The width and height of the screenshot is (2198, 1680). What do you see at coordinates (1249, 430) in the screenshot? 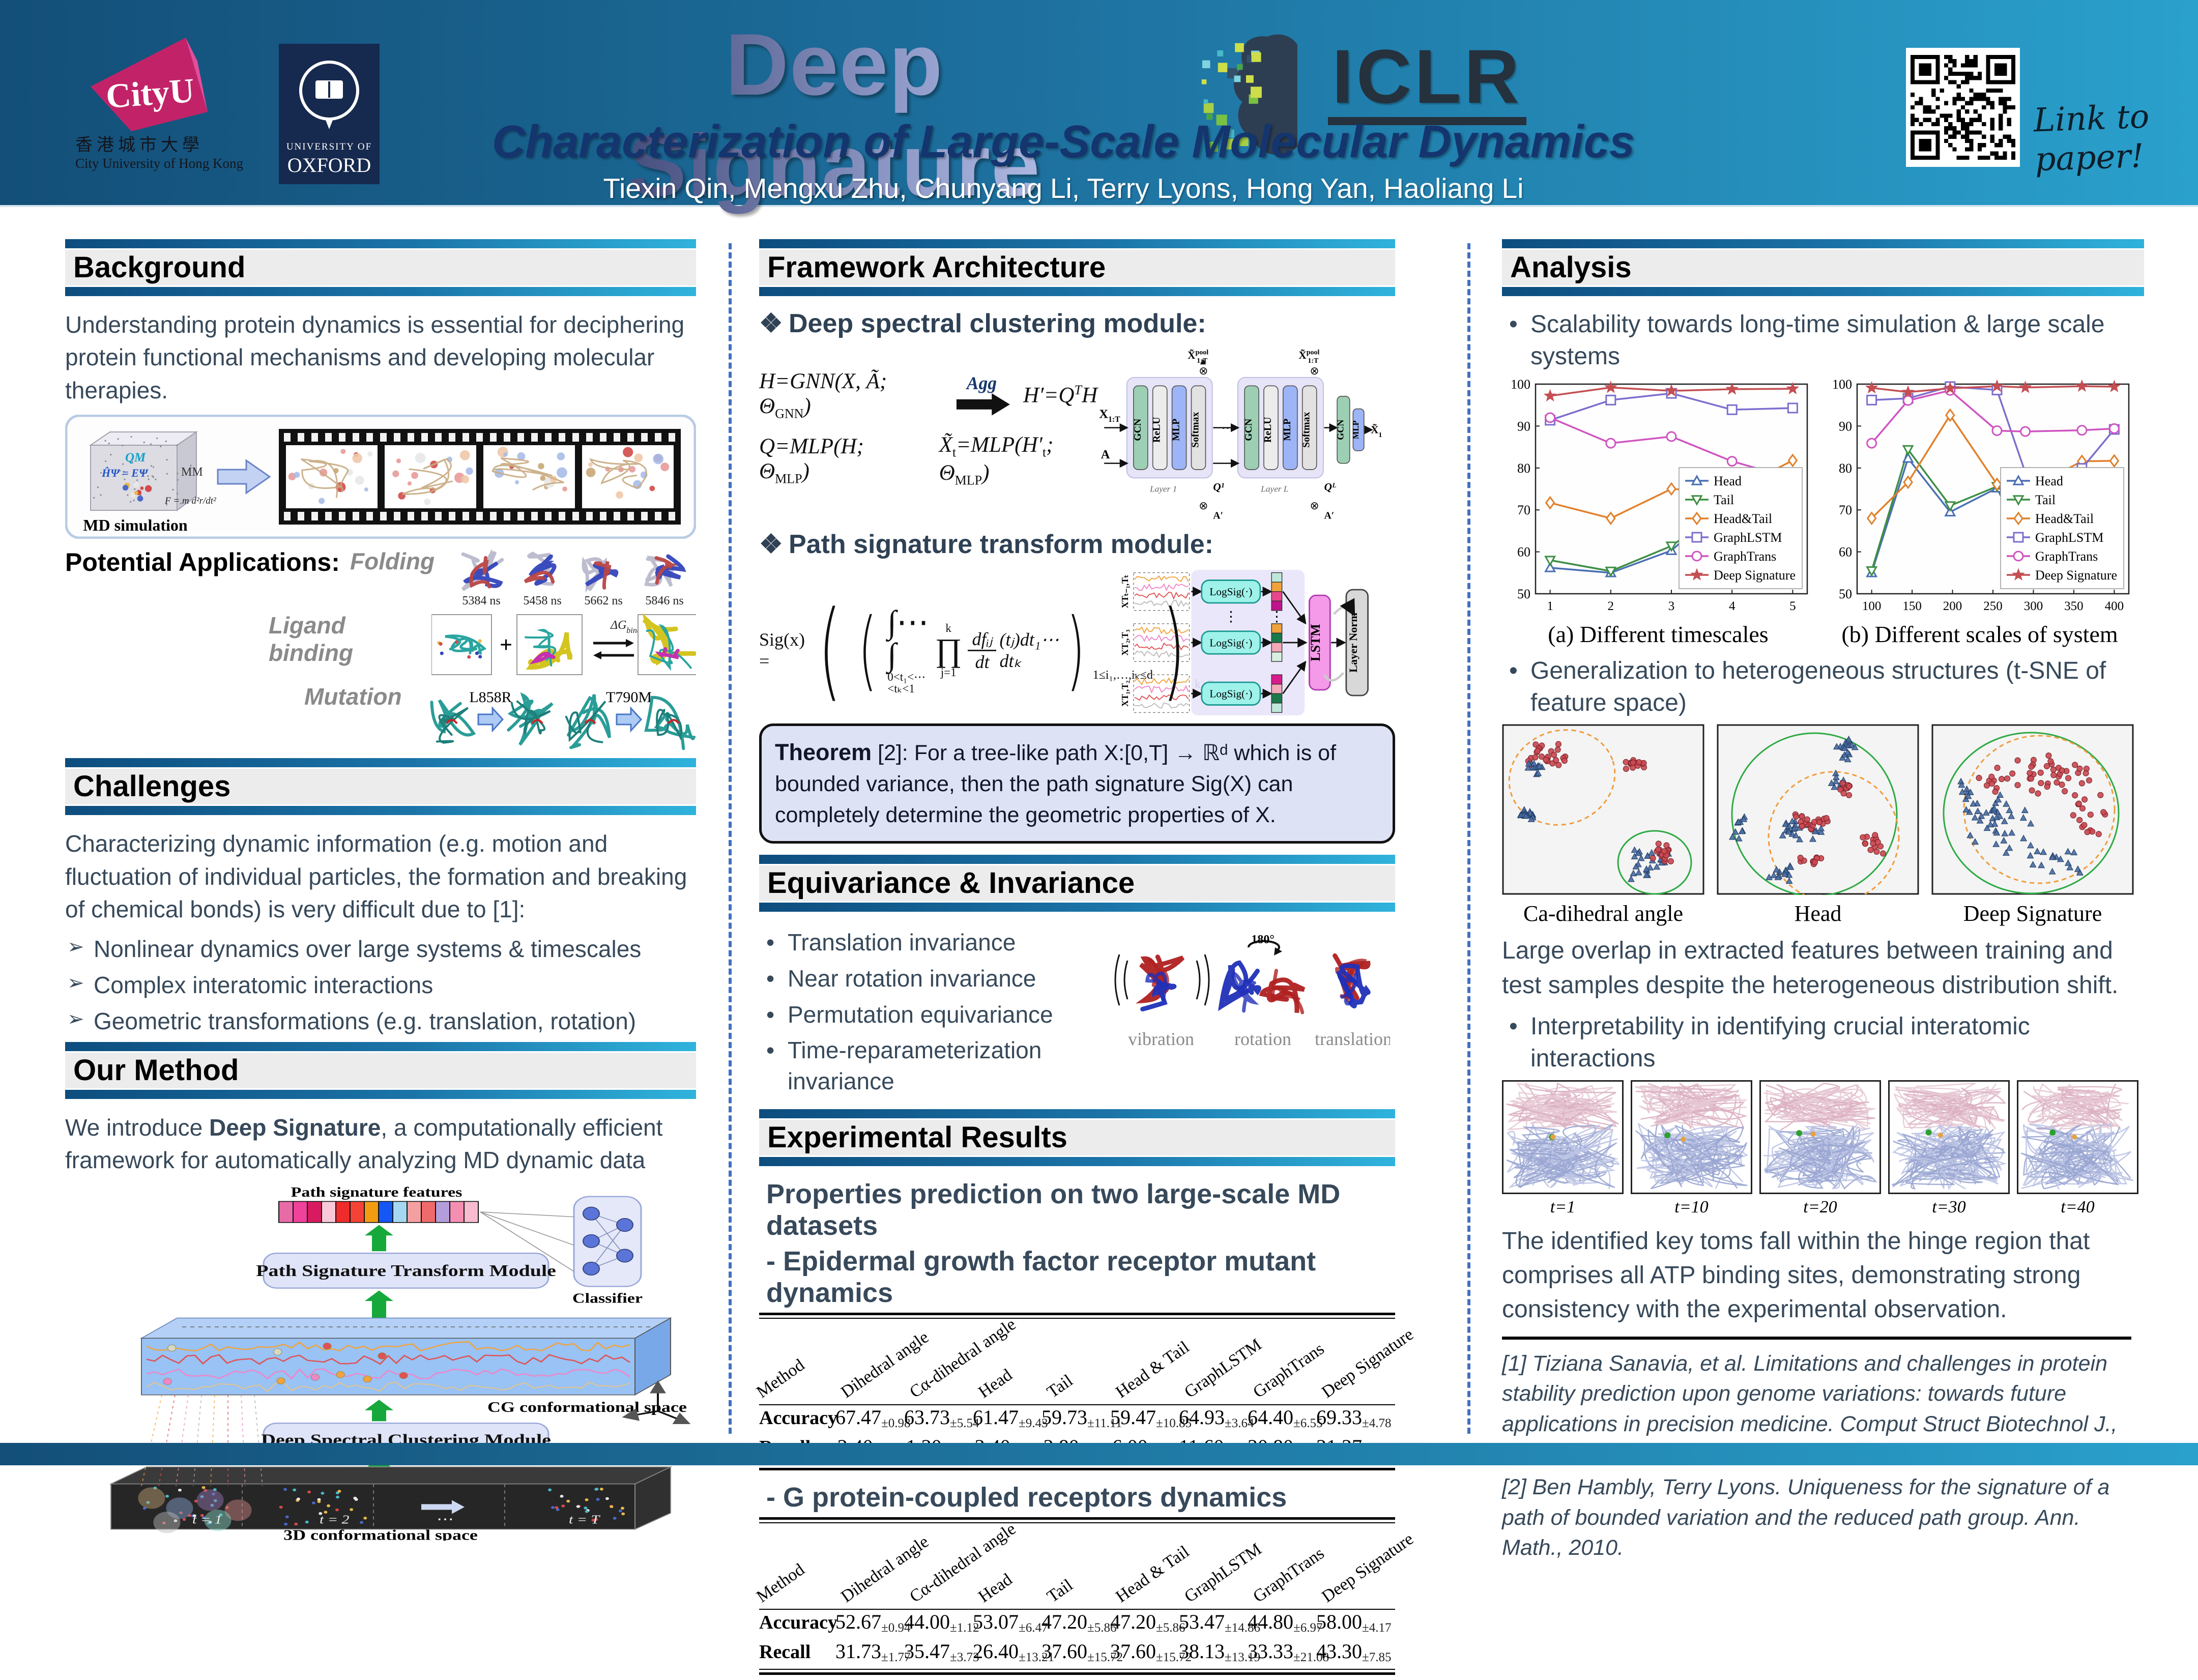
I see `svg-text: GCN` at bounding box center [1249, 430].